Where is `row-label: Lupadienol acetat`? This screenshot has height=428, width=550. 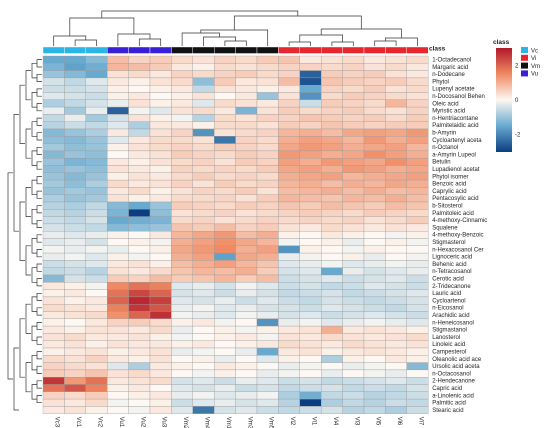 row-label: Lupadienol acetat is located at coordinates (456, 170).